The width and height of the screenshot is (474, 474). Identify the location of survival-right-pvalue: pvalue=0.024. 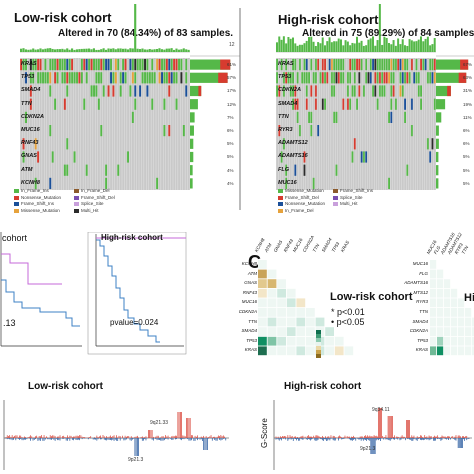
(134, 322).